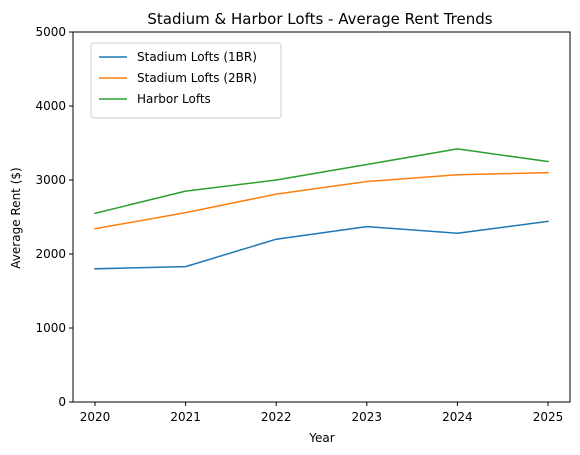 Image resolution: width=580 pixels, height=455 pixels. Describe the element at coordinates (321, 438) in the screenshot. I see `x-axis-label: Year` at that location.